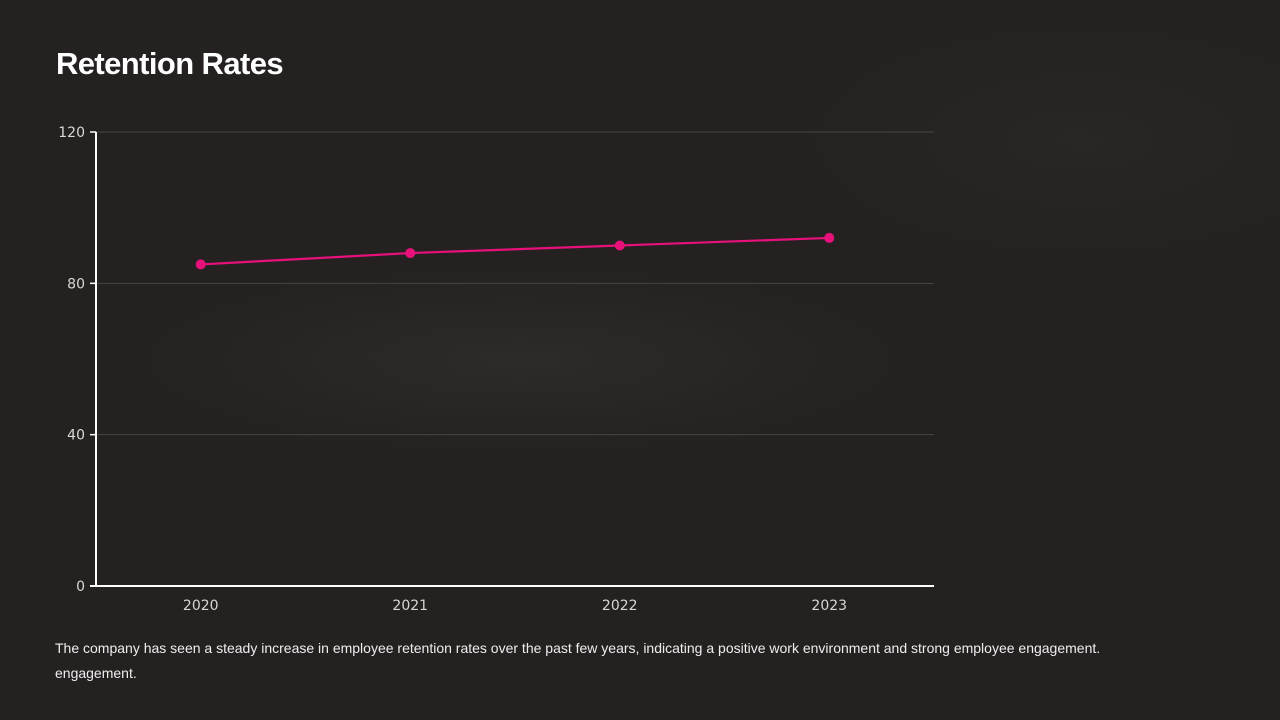 This screenshot has width=1280, height=720. I want to click on x-tick-label: 2022, so click(620, 606).